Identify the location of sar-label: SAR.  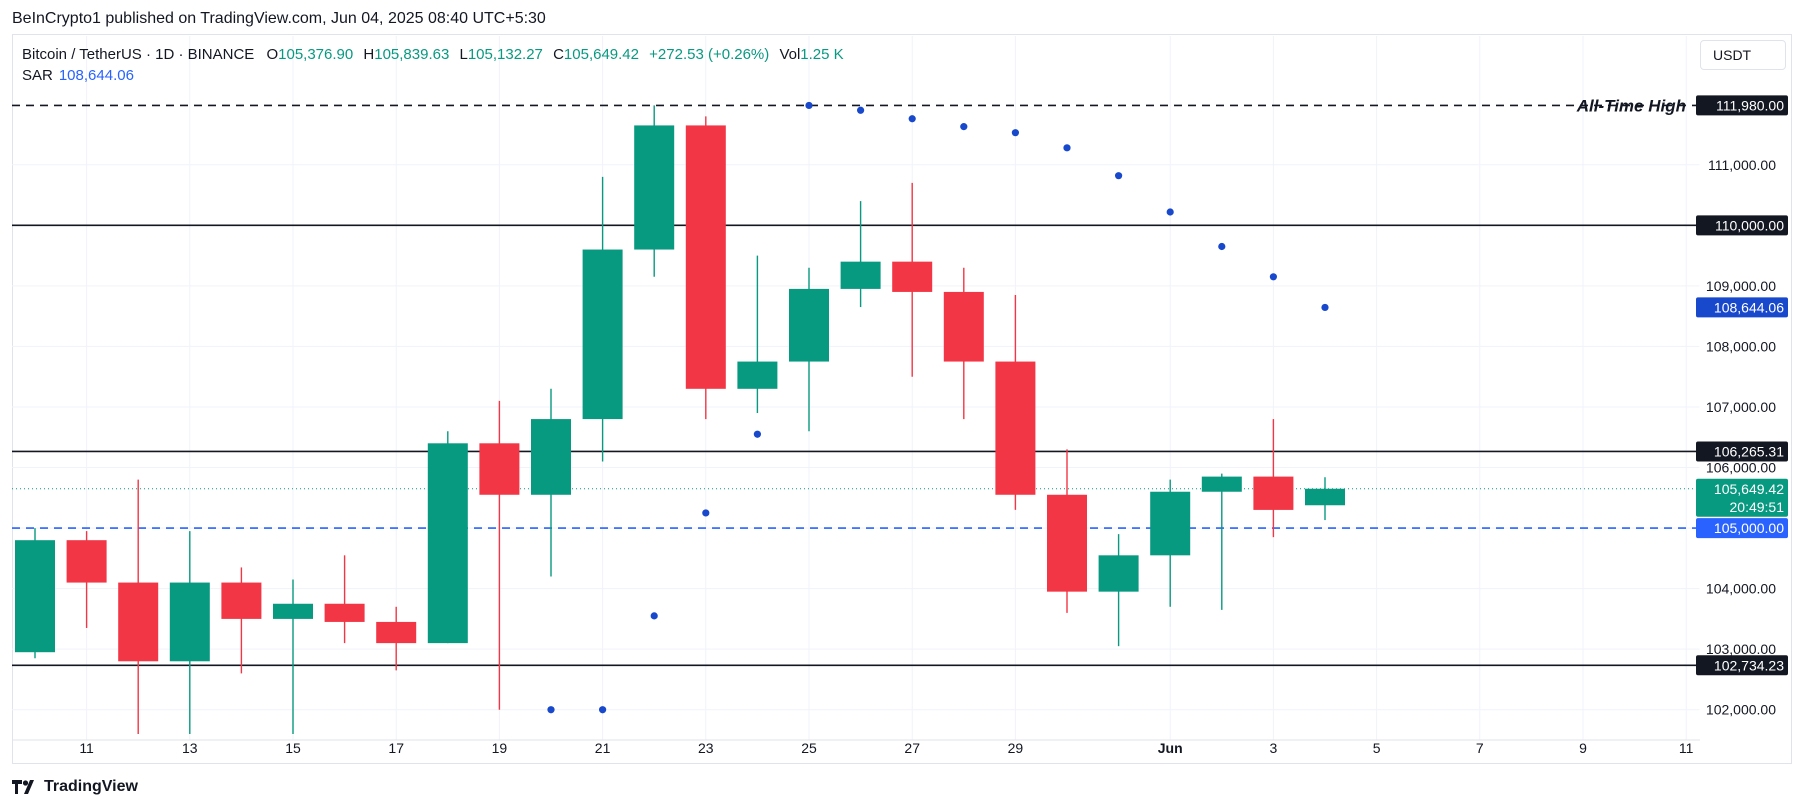
(37, 75).